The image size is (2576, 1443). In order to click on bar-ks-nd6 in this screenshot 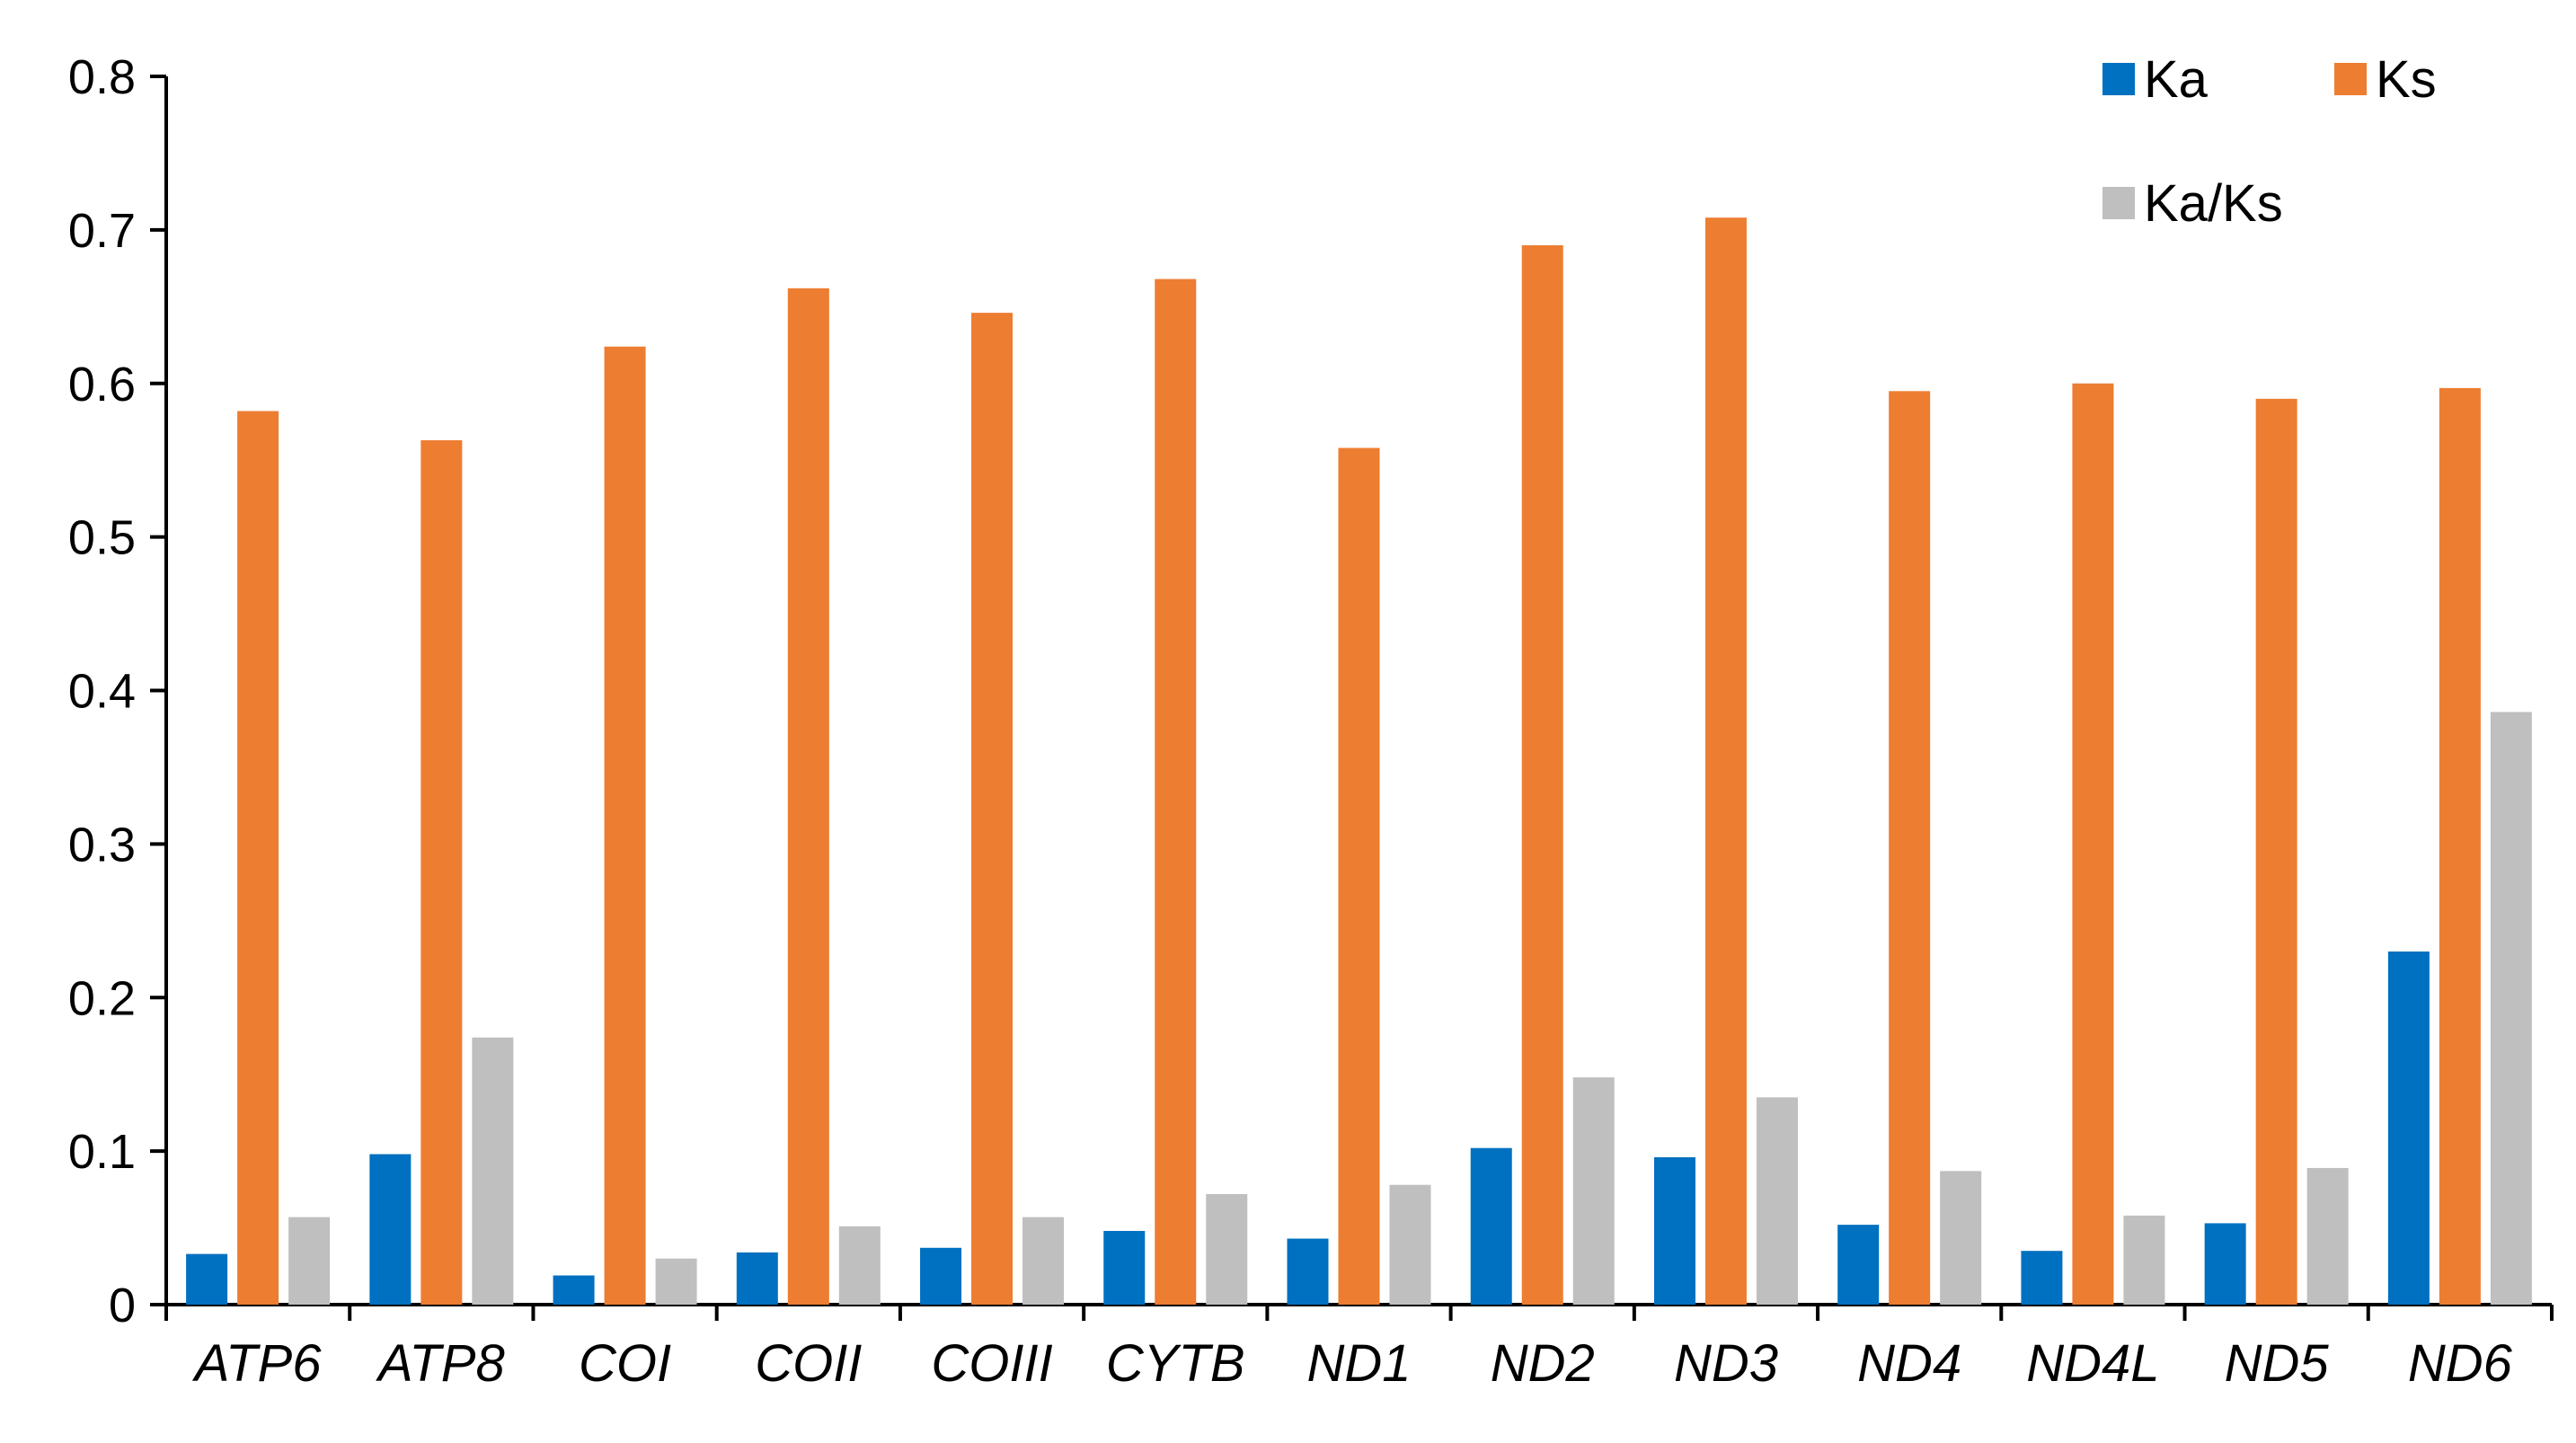, I will do `click(2460, 847)`.